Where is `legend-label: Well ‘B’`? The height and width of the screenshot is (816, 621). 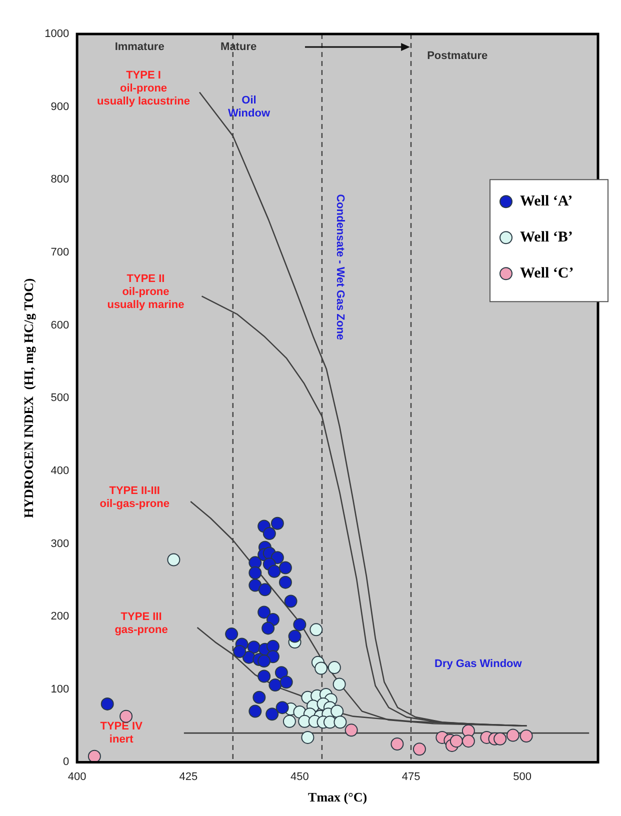 legend-label: Well ‘B’ is located at coordinates (546, 238).